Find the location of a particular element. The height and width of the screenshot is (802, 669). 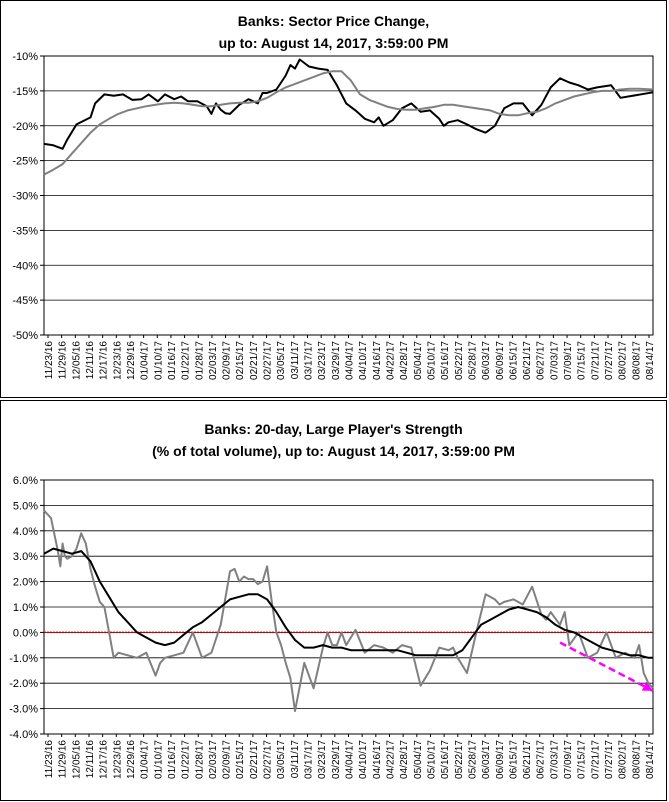

chart-title: Banks: Sector Price Change, is located at coordinates (333, 21).